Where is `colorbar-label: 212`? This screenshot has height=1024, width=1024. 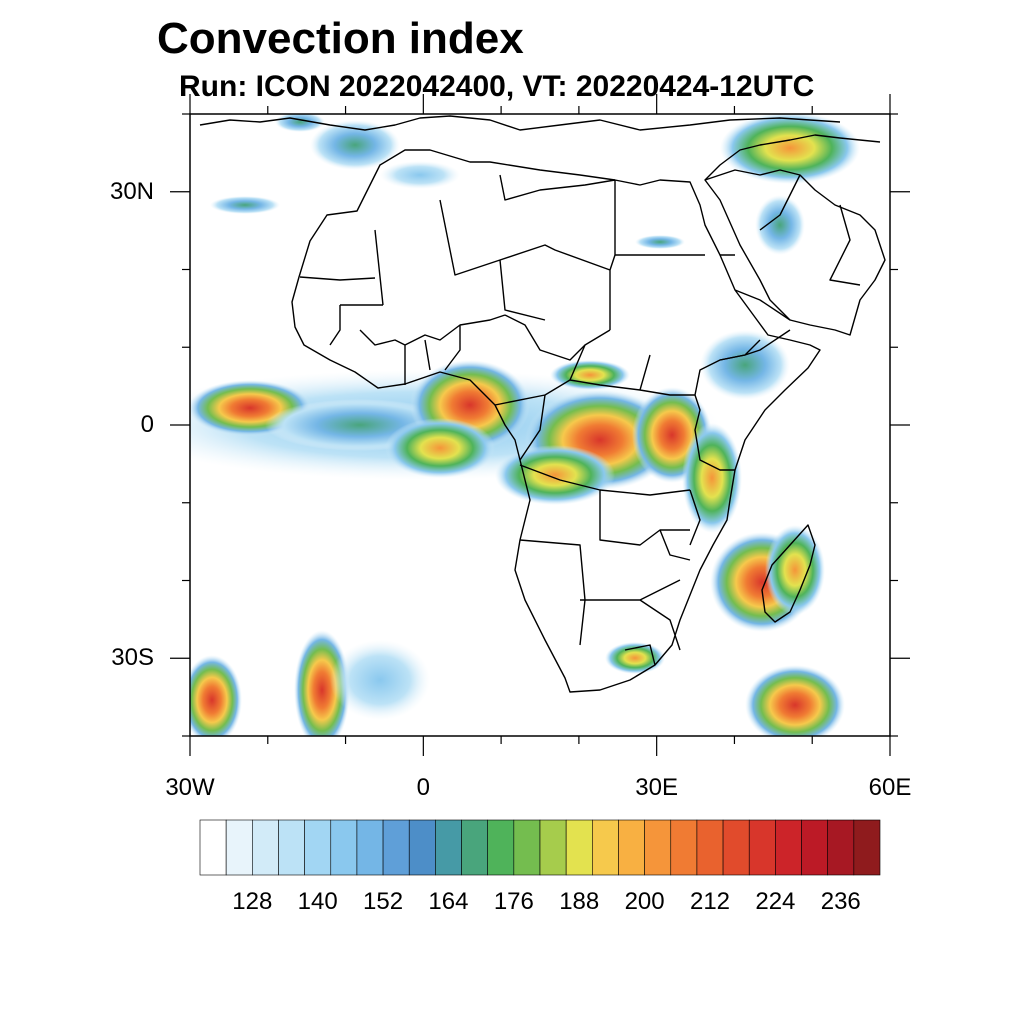
colorbar-label: 212 is located at coordinates (710, 901).